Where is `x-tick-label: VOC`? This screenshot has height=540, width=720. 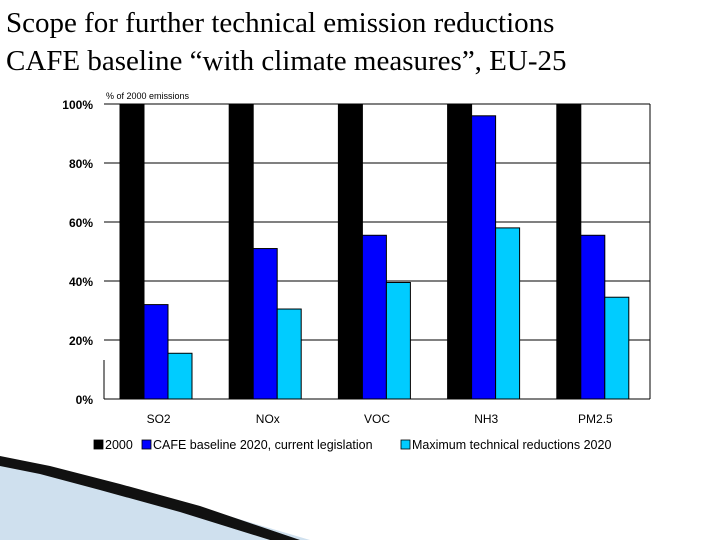
x-tick-label: VOC is located at coordinates (377, 419).